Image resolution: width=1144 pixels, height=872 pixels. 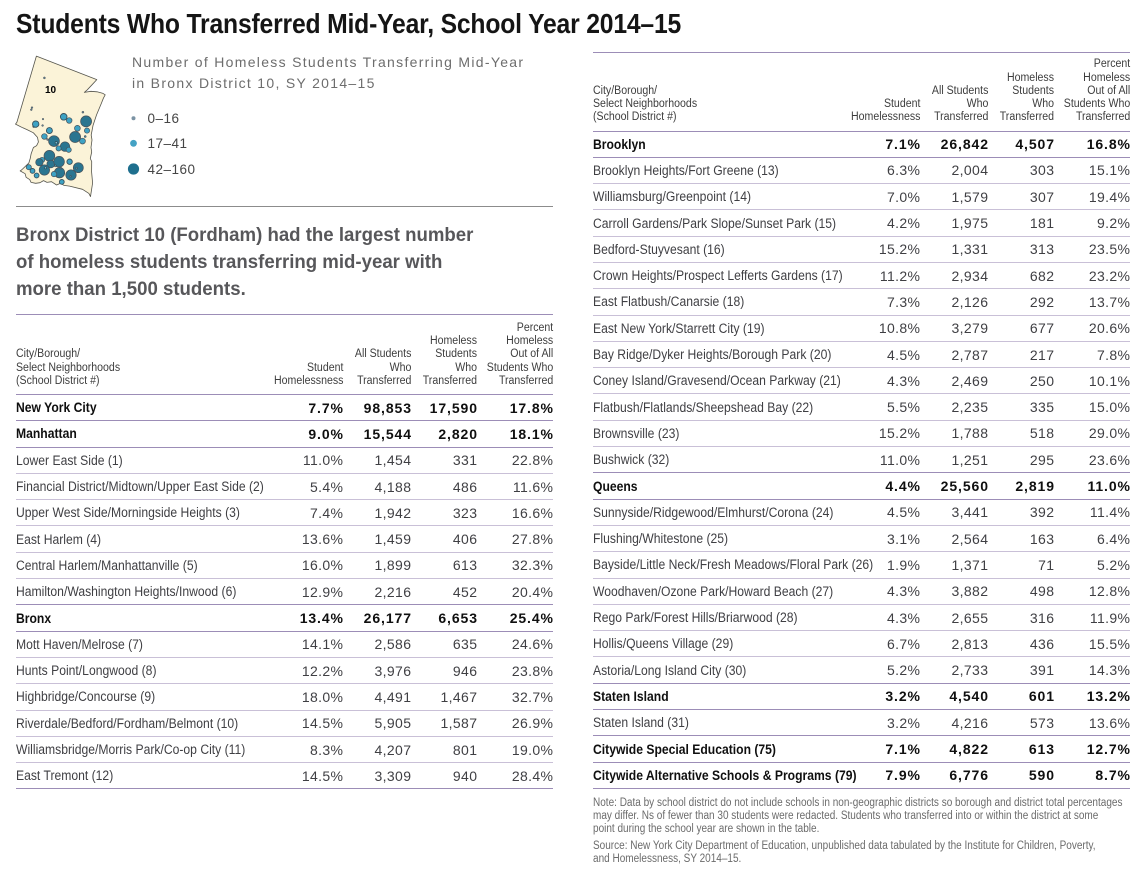 I want to click on svg-text: 10, so click(x=51, y=90).